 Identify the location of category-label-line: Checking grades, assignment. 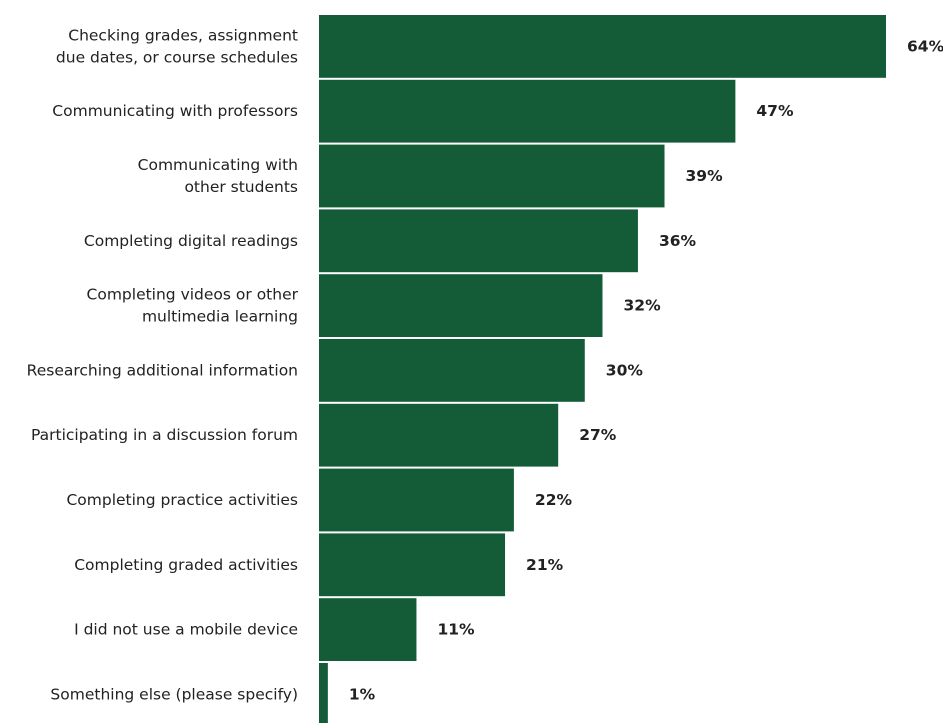
(183, 35).